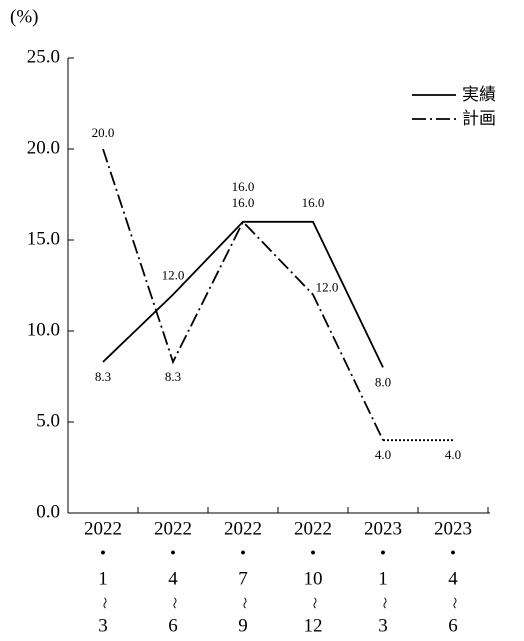 The image size is (524, 641). I want to click on series-line, so click(243, 294).